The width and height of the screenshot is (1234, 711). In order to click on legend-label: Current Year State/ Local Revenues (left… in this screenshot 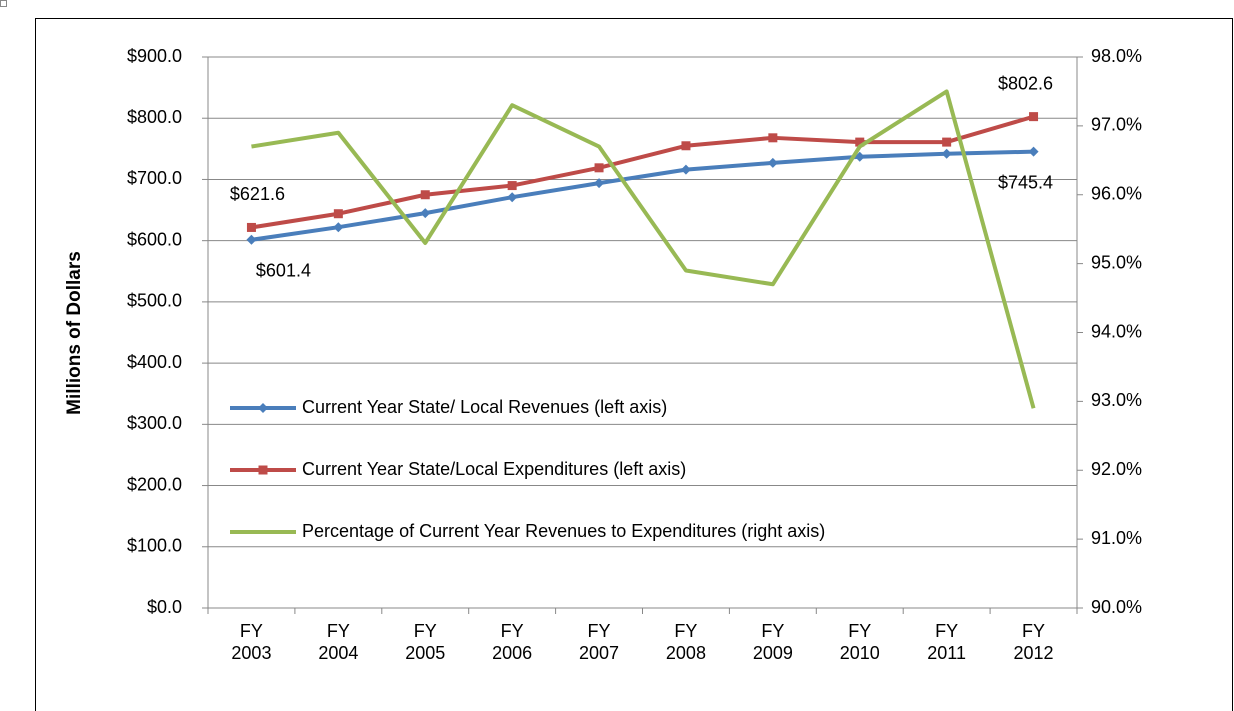, I will do `click(484, 407)`.